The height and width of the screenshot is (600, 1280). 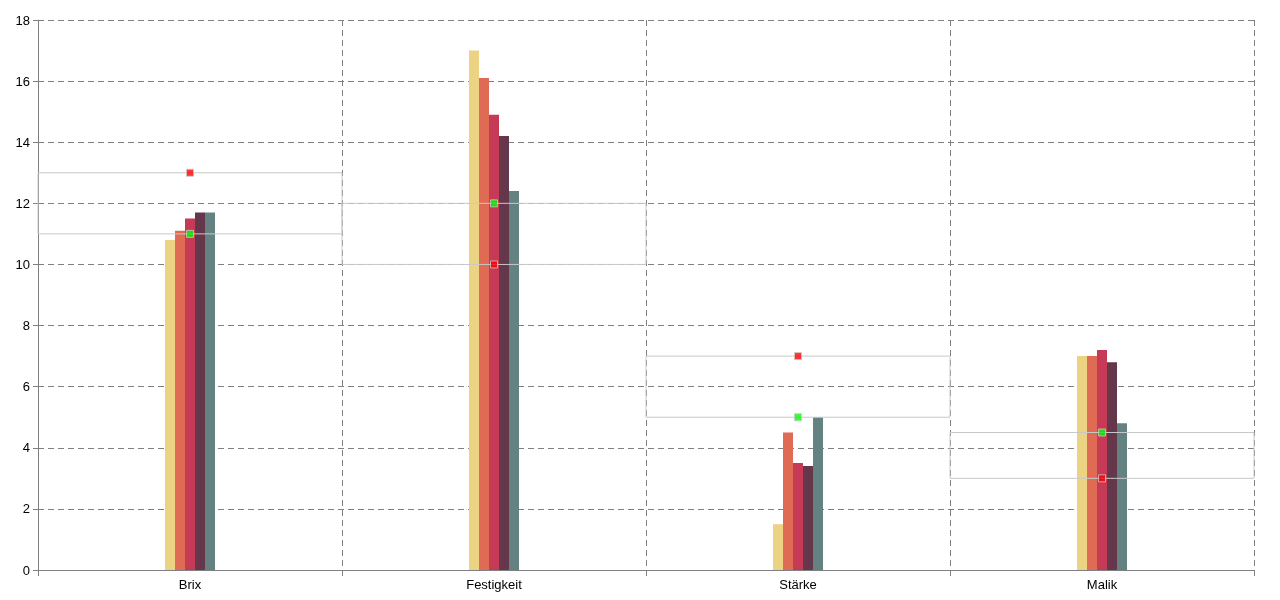 What do you see at coordinates (798, 584) in the screenshot?
I see `x-tick-label: Stärke` at bounding box center [798, 584].